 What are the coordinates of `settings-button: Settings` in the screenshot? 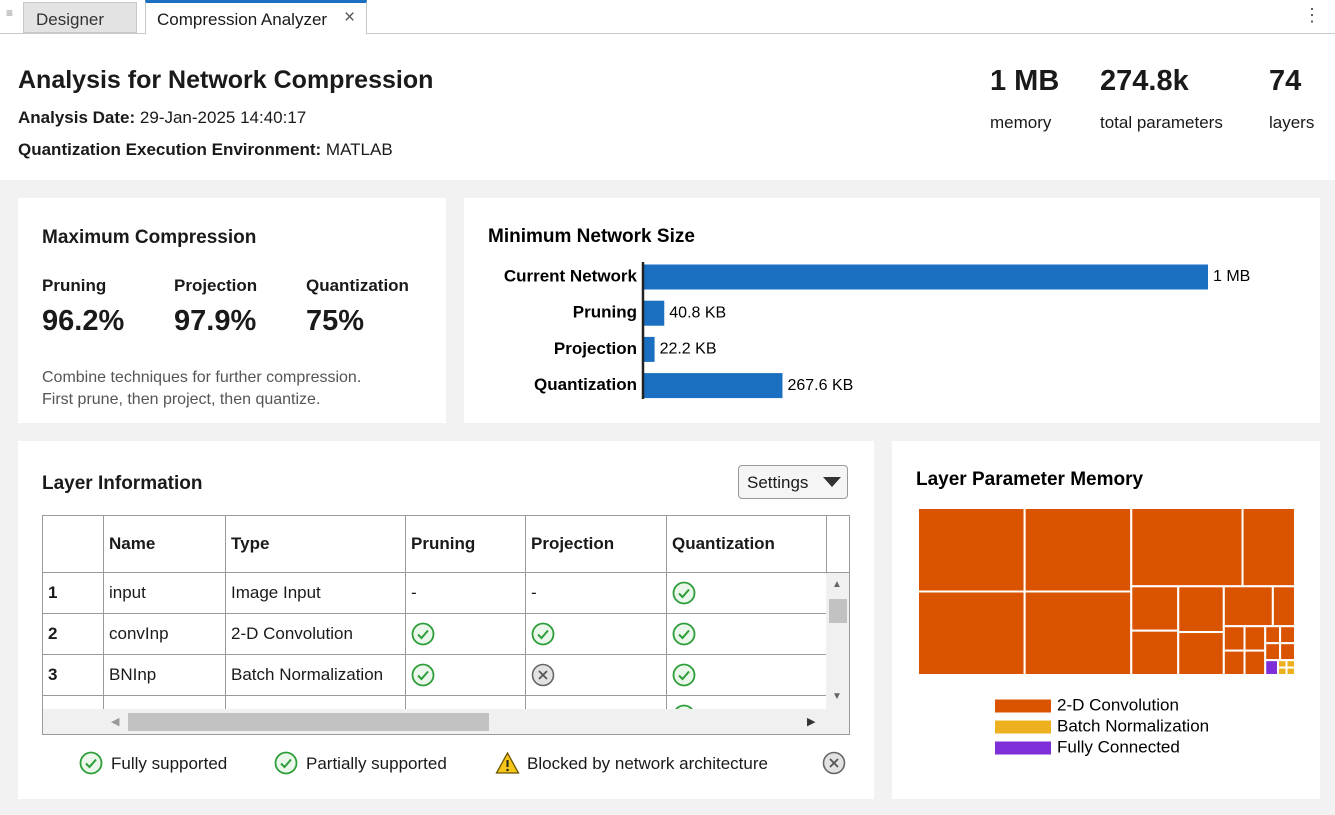 It's located at (793, 482).